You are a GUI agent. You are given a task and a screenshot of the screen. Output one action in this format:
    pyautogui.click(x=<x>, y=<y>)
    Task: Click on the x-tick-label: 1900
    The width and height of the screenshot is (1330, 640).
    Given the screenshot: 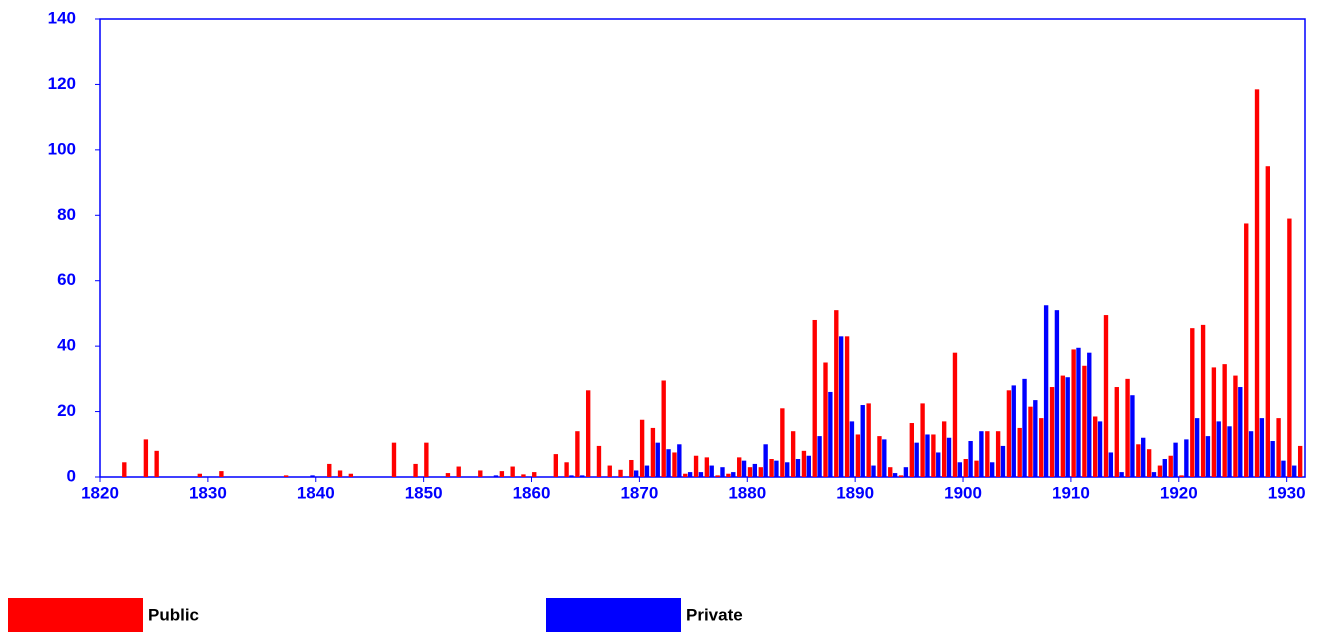 What is the action you would take?
    pyautogui.click(x=963, y=492)
    